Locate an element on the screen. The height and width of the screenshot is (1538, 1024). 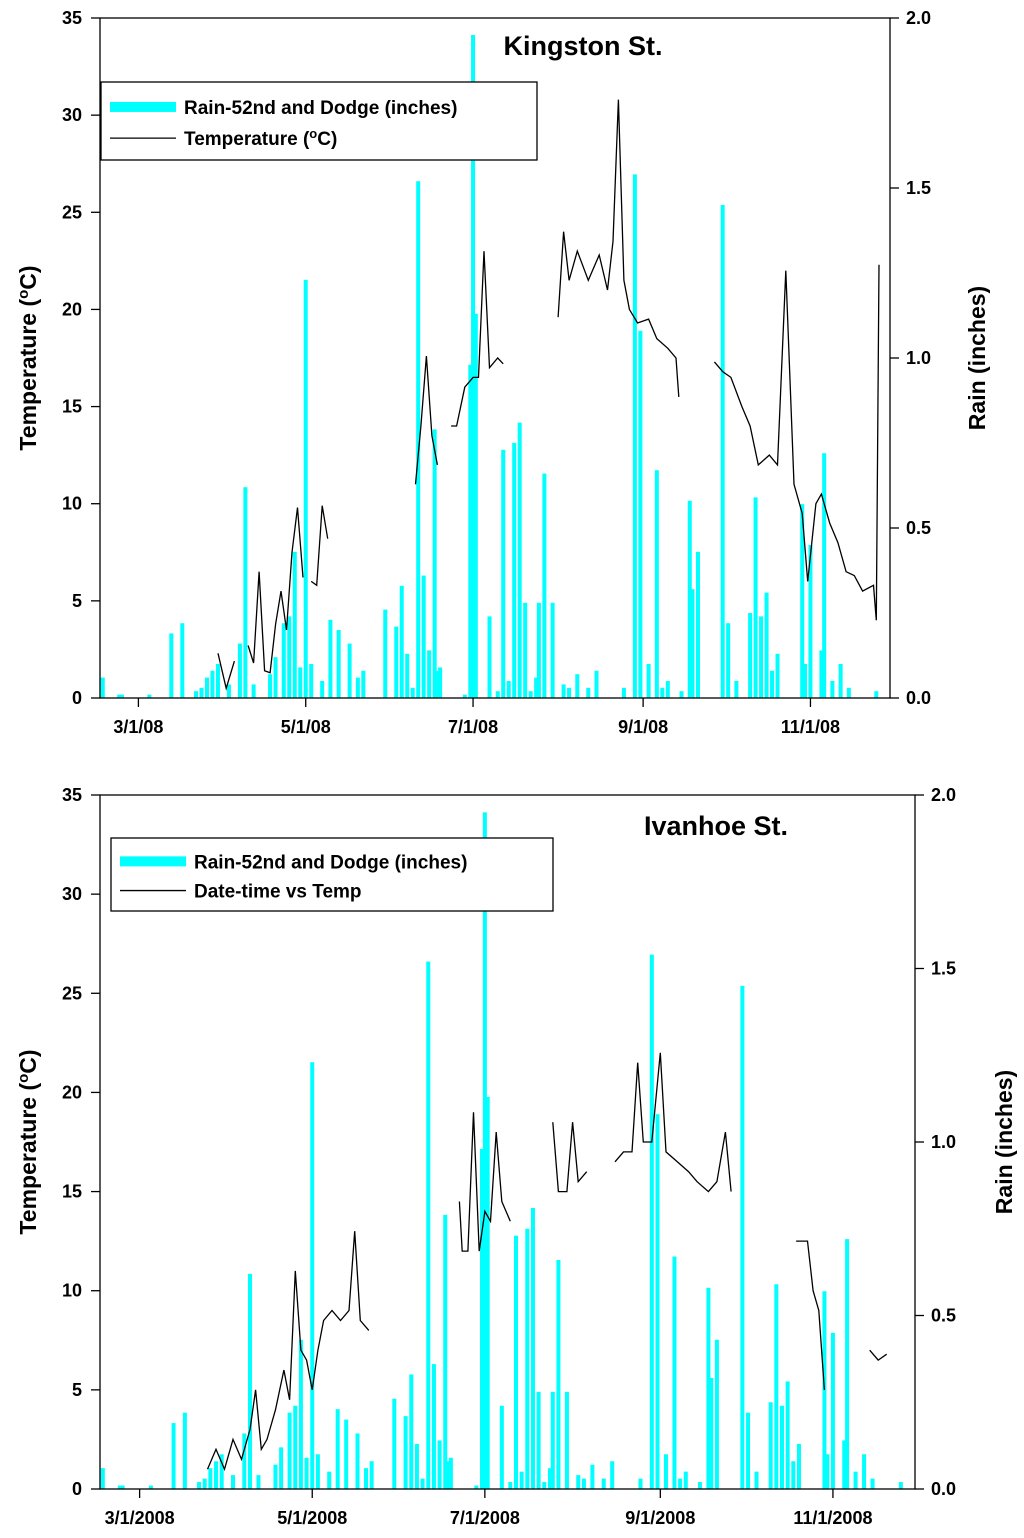
x-tick-label: 3/1/08 is located at coordinates (138, 727).